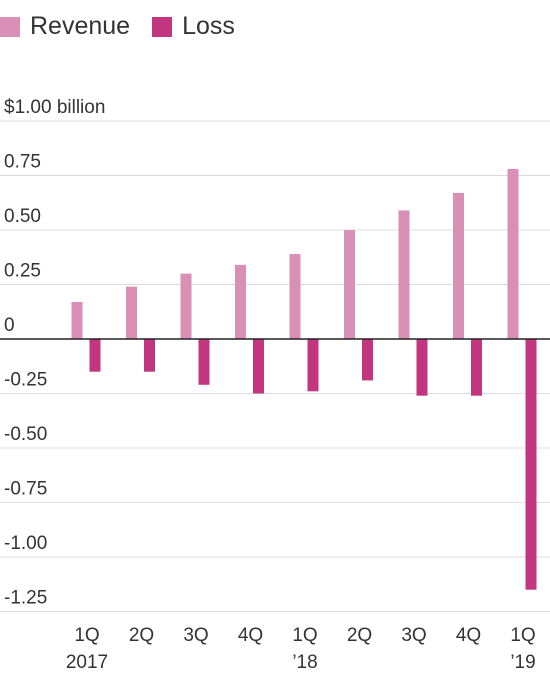  Describe the element at coordinates (9, 325) in the screenshot. I see `y-tick-label: 0` at that location.